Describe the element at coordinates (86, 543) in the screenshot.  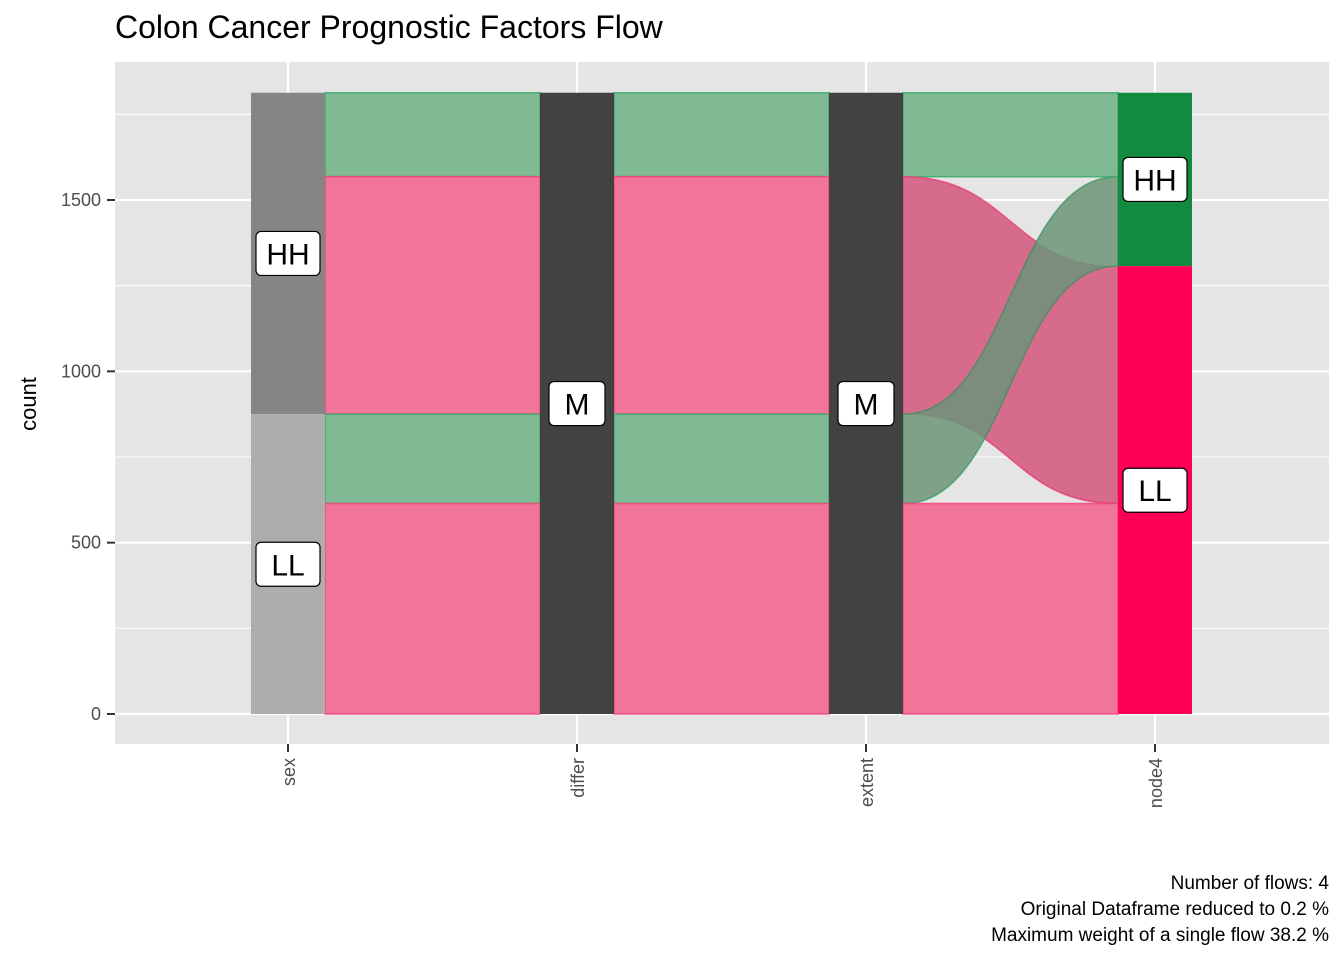
I see `y-tick-label: 500` at that location.